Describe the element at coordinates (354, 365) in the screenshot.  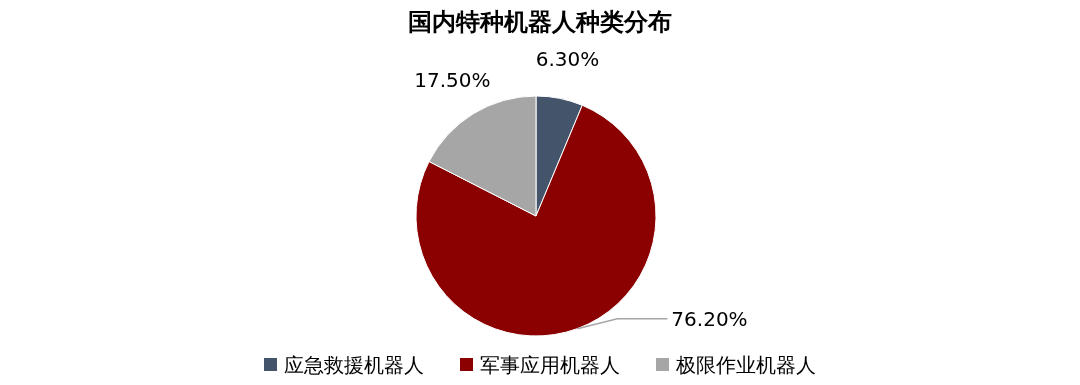
I see `legend-label: 应急救援机器人` at that location.